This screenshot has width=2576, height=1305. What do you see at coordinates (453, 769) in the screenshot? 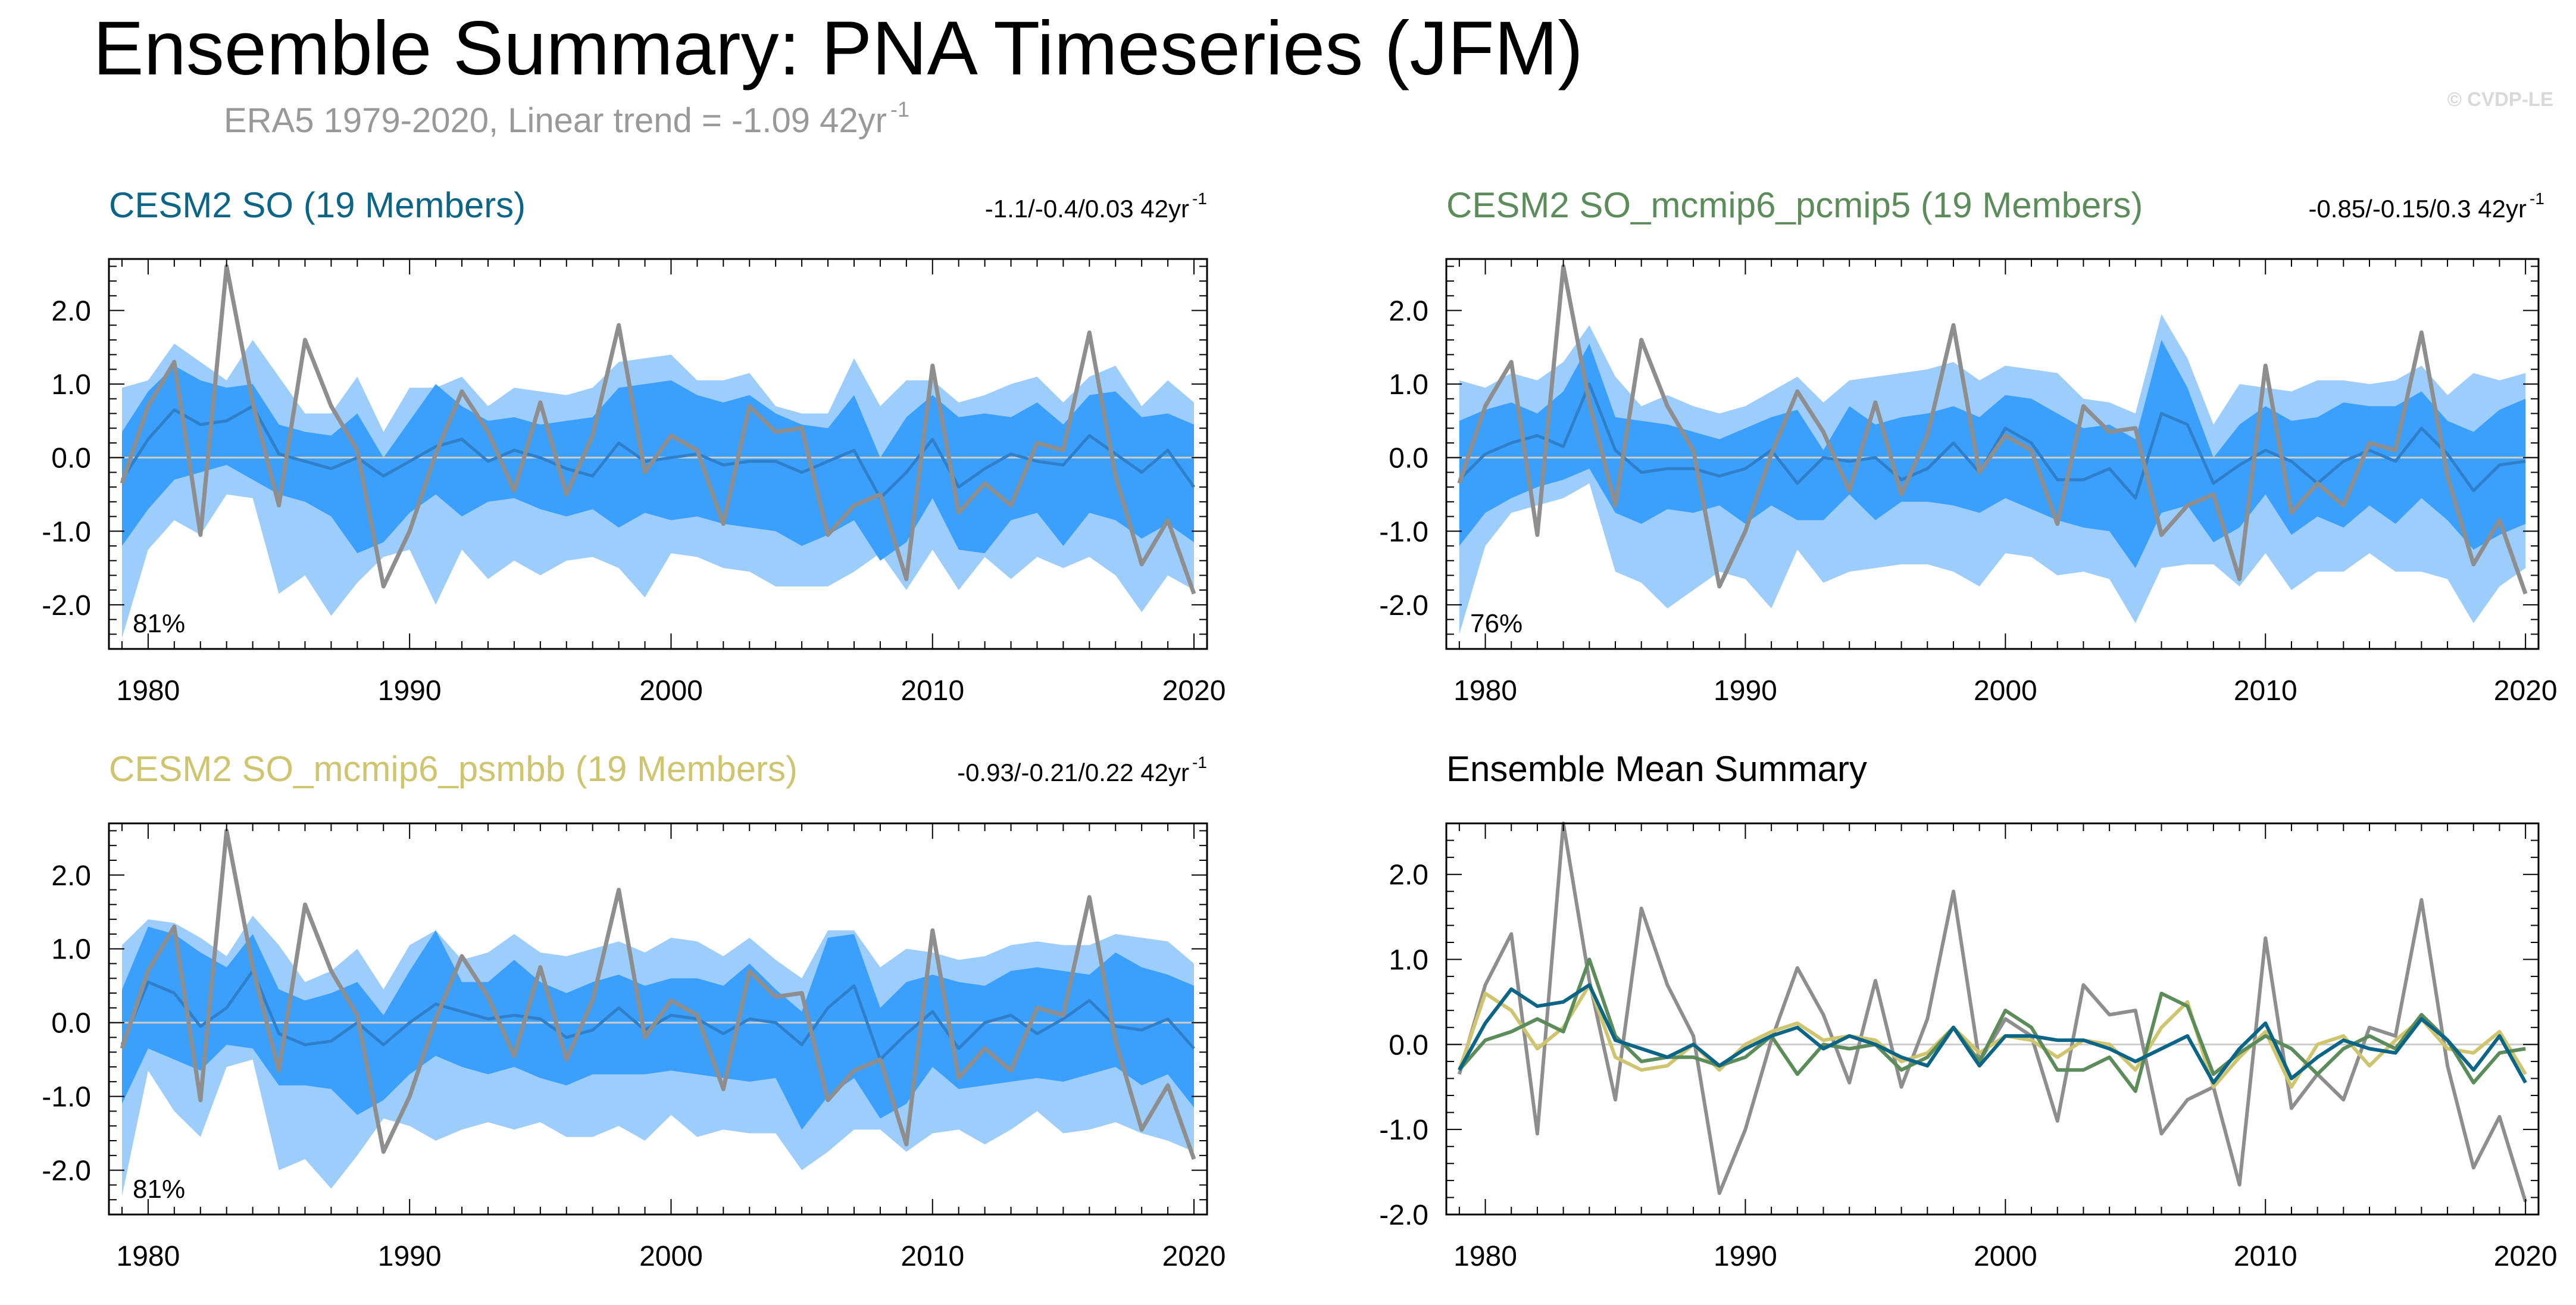
I see `panel-psmbb-title: CESM2 SO_mcmip6_psmbb (19 Members)` at bounding box center [453, 769].